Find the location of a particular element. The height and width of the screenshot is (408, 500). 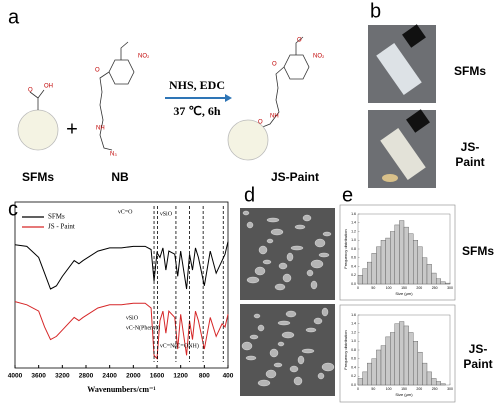

reactant-label: NB is located at coordinates (120, 177).